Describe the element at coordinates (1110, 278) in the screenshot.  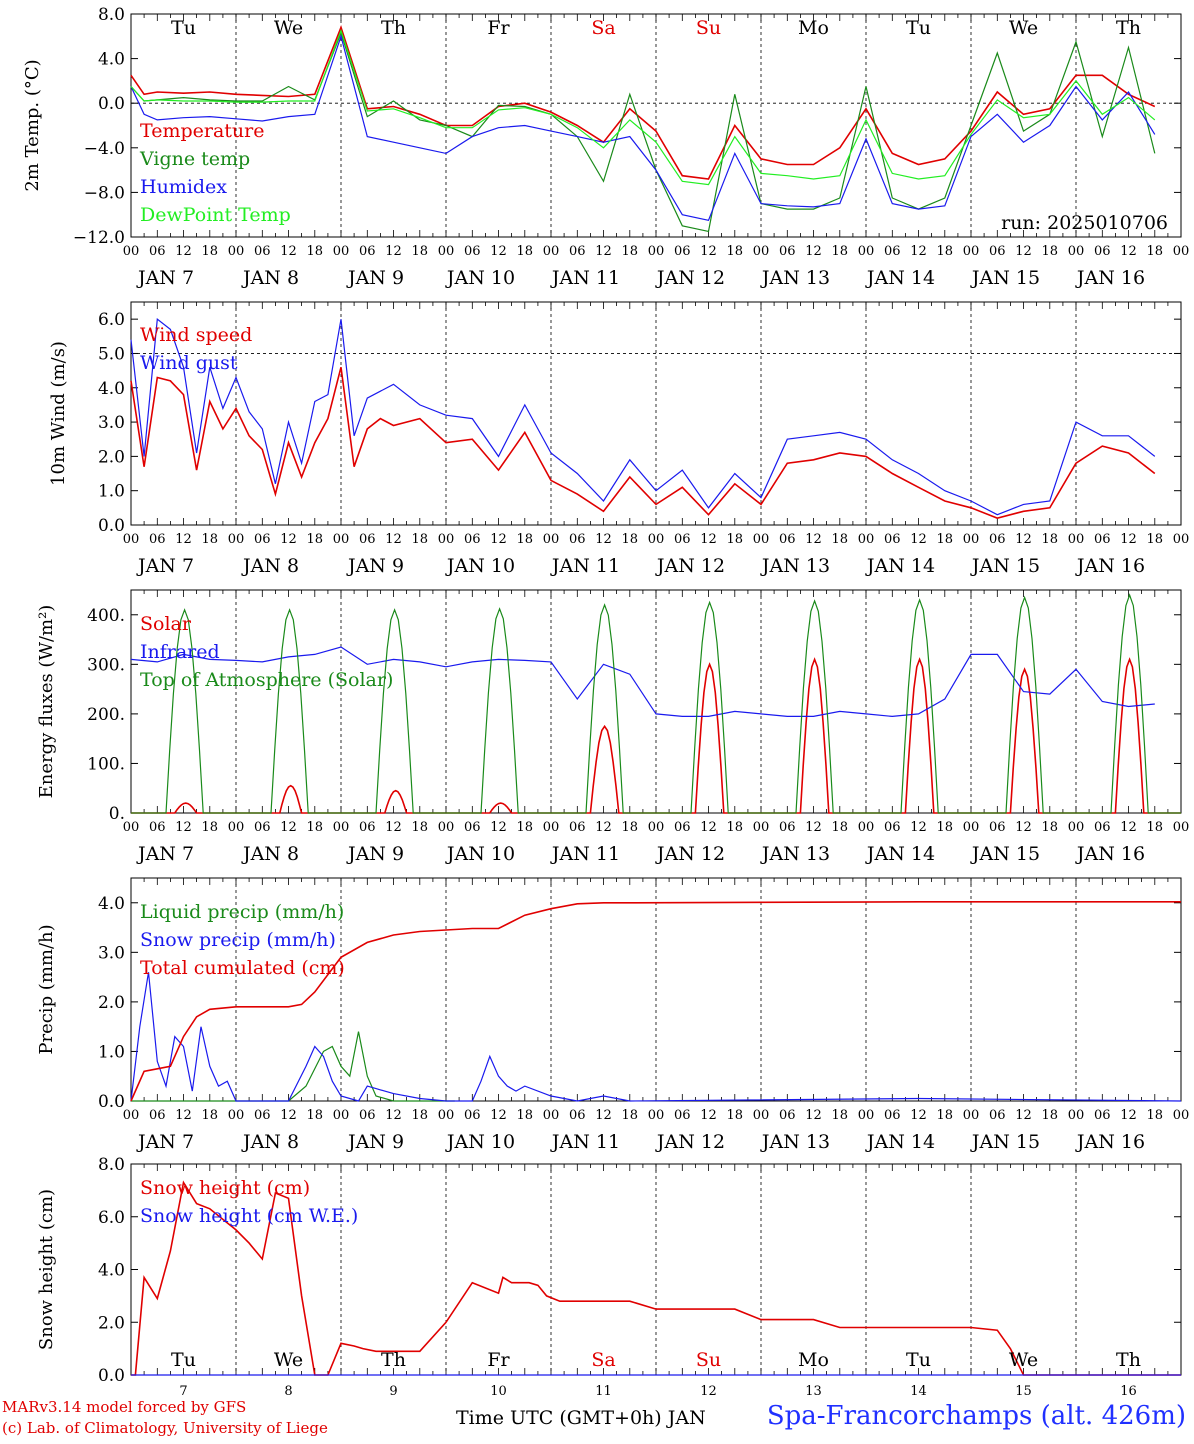
I see `date-label: JAN 16` at that location.